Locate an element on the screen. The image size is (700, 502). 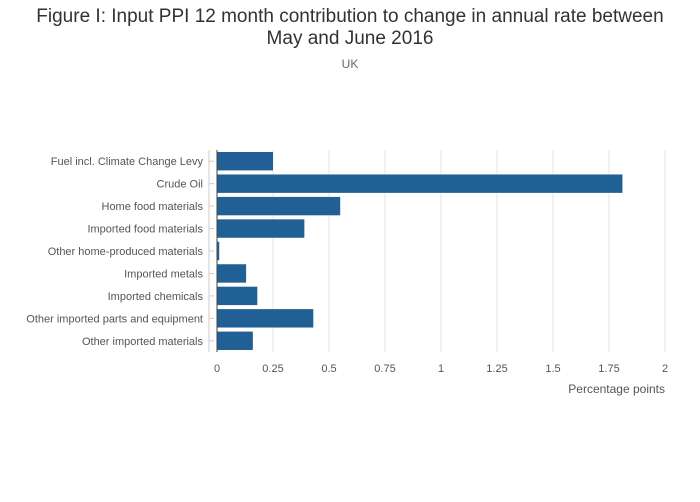
category-label: Other imported parts and equipment is located at coordinates (114, 319).